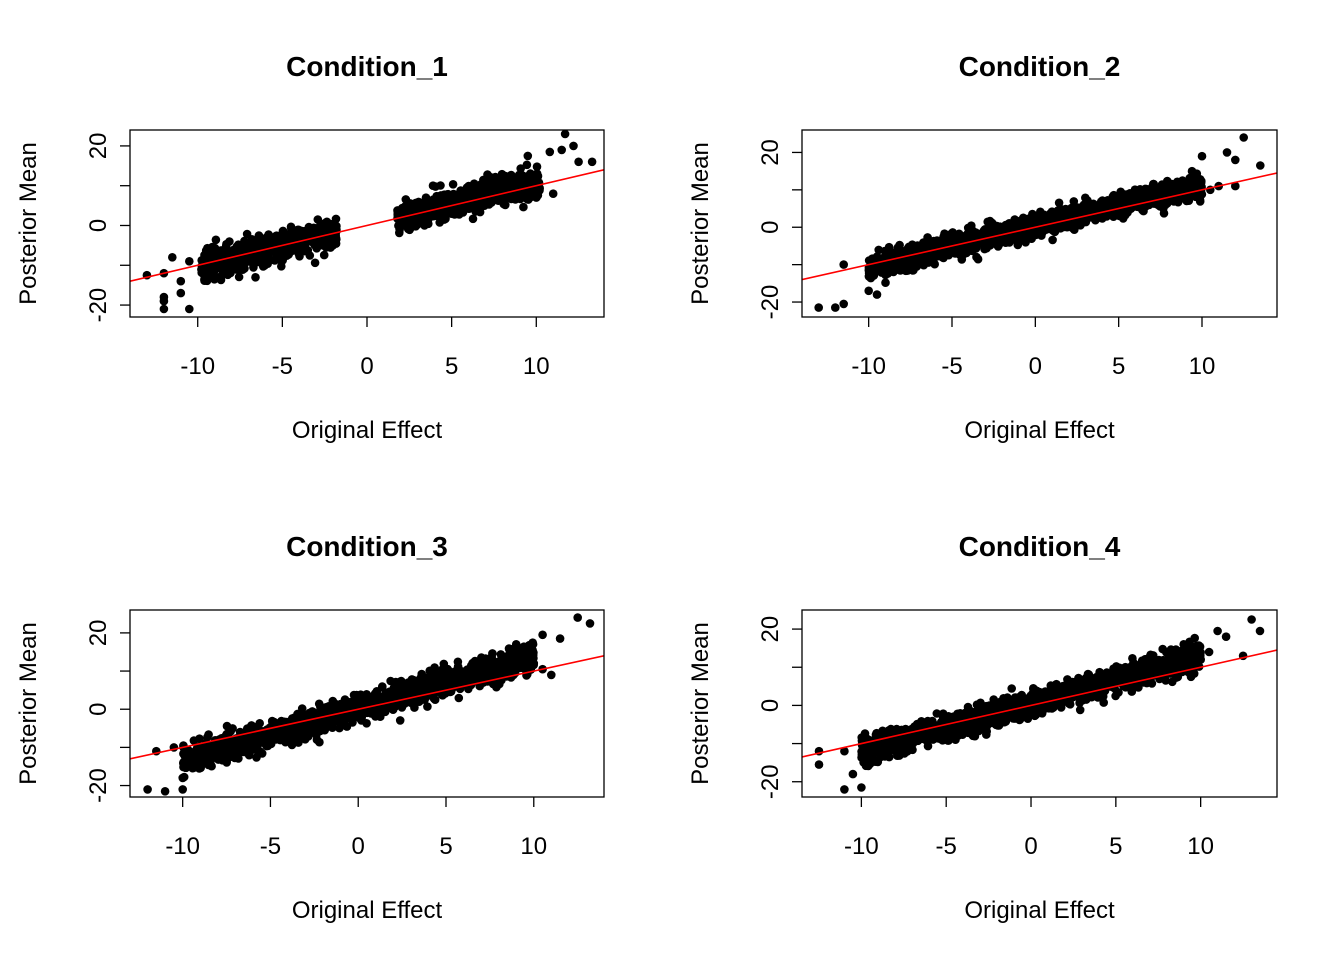  I want to click on y-tick-label: -20, so click(98, 785).